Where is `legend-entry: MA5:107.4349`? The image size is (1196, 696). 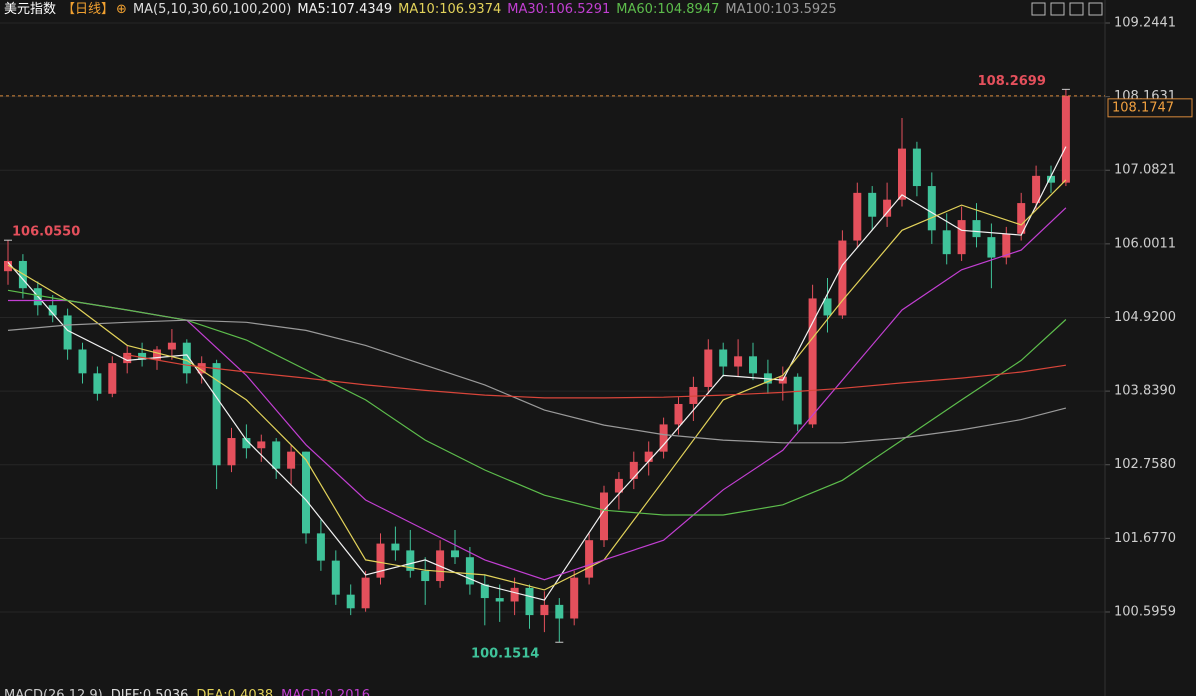
legend-entry: MA5:107.4349 is located at coordinates (345, 9).